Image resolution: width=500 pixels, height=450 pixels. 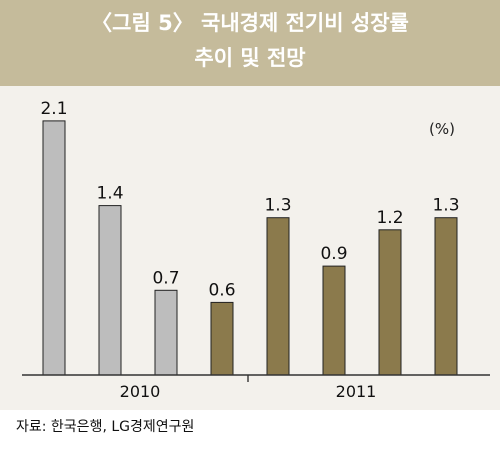 What do you see at coordinates (277, 206) in the screenshot?
I see `data-label-2011-1: 1.3` at bounding box center [277, 206].